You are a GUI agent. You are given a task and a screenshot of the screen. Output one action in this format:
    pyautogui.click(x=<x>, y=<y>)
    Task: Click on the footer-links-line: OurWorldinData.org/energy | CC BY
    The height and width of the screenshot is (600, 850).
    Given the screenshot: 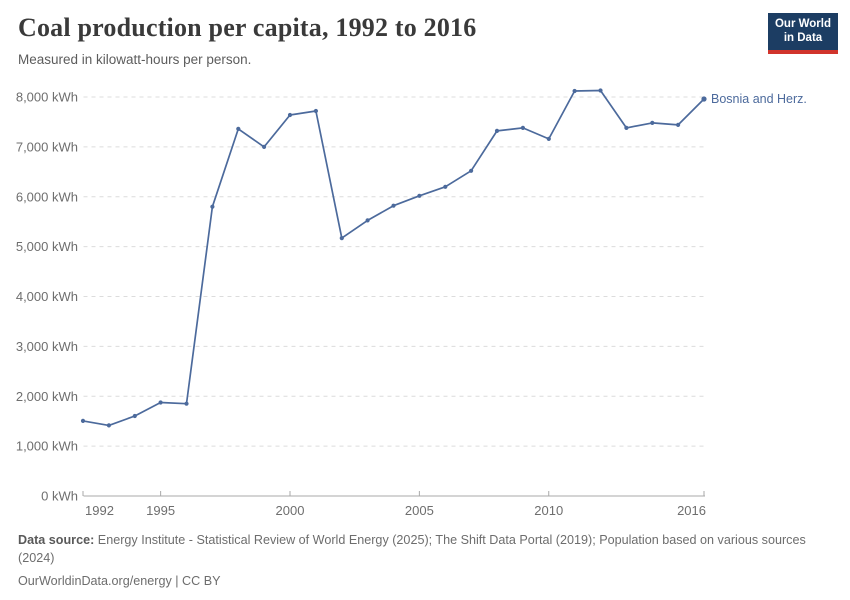 What is the action you would take?
    pyautogui.click(x=424, y=582)
    